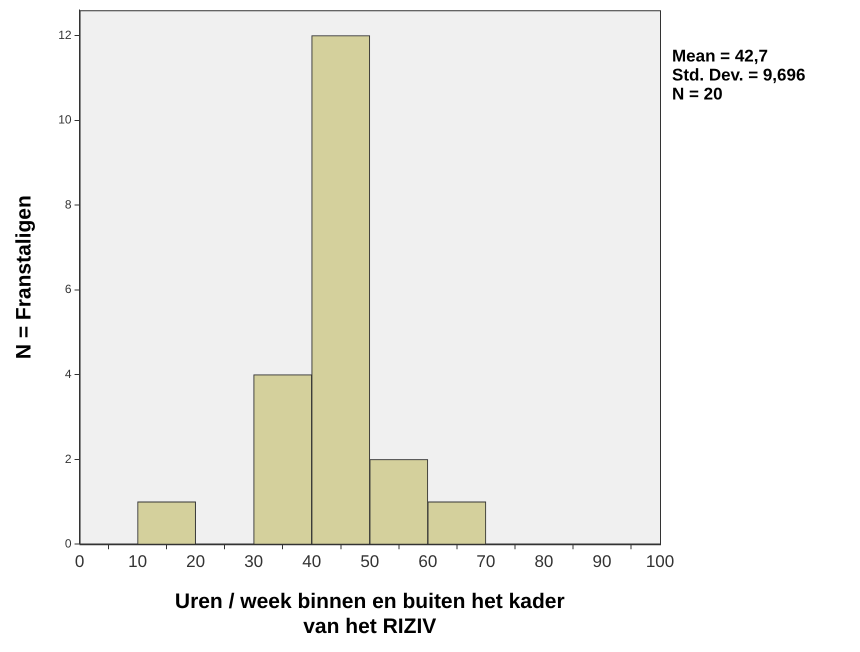  What do you see at coordinates (720, 56) in the screenshot?
I see `text: Mean = 42,7` at bounding box center [720, 56].